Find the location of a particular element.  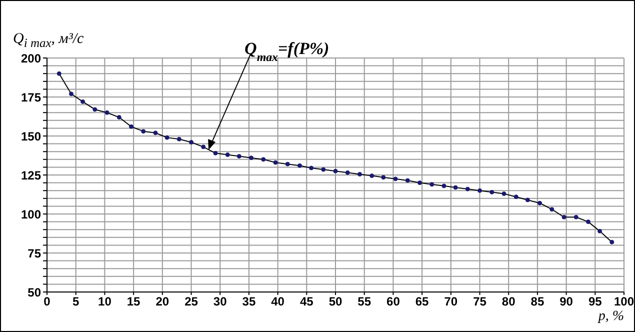

x-tick-label: 45 is located at coordinates (307, 301).